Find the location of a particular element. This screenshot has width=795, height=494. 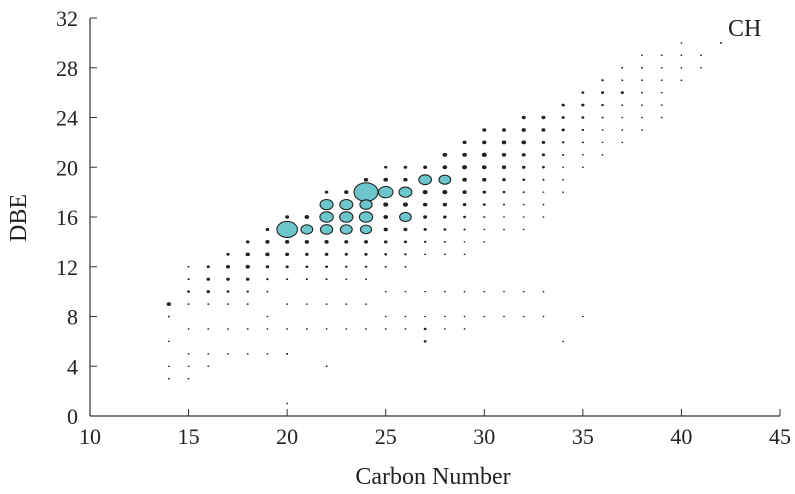

y-axis-title: DBE is located at coordinates (19, 218).